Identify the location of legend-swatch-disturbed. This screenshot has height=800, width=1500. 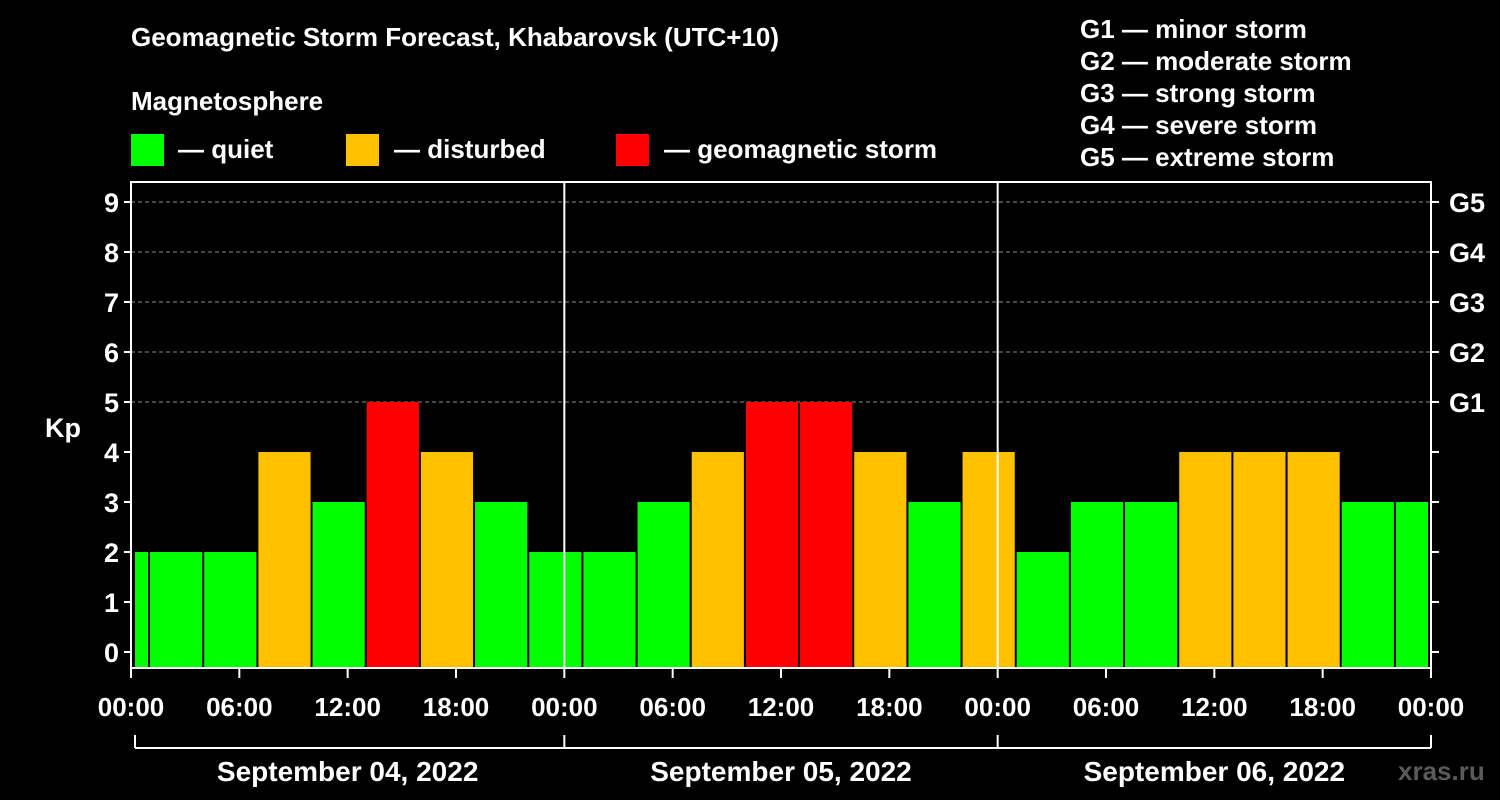
(362, 150).